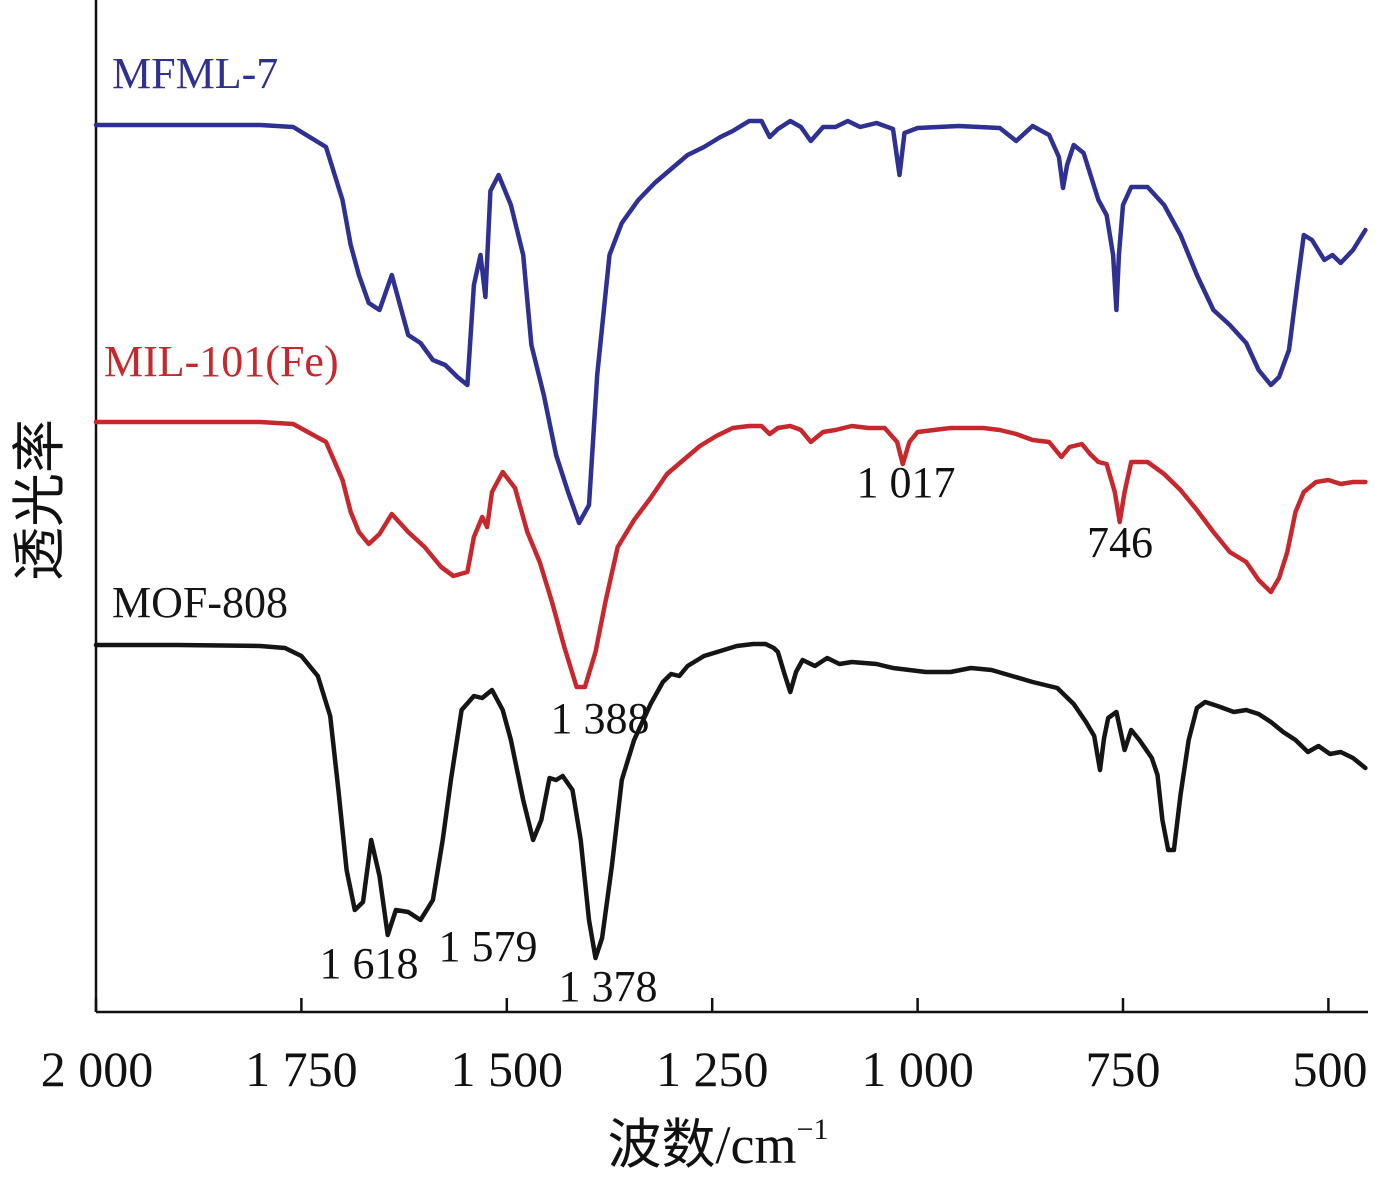 The image size is (1381, 1189). What do you see at coordinates (813, 1129) in the screenshot?
I see `x-axis-label-superscript: −1` at bounding box center [813, 1129].